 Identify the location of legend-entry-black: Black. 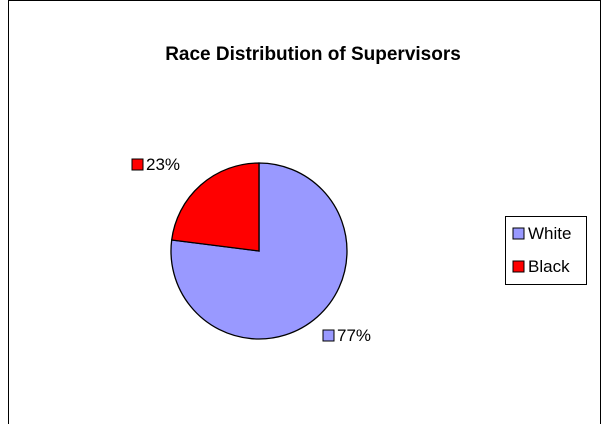
(541, 266).